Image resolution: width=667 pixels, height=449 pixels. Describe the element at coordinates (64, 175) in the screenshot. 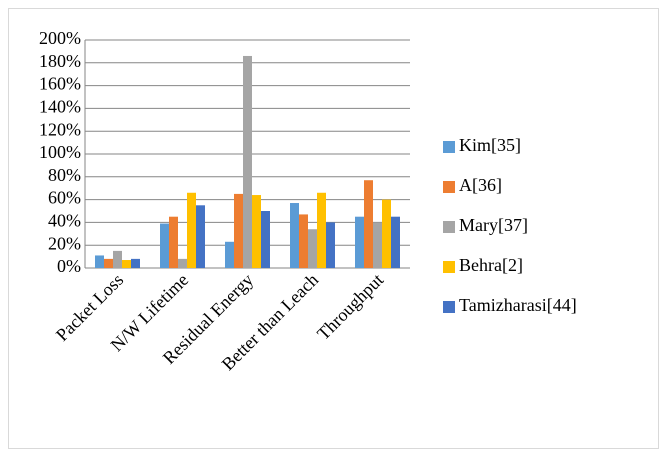

I see `y-tick-label: 80%` at that location.